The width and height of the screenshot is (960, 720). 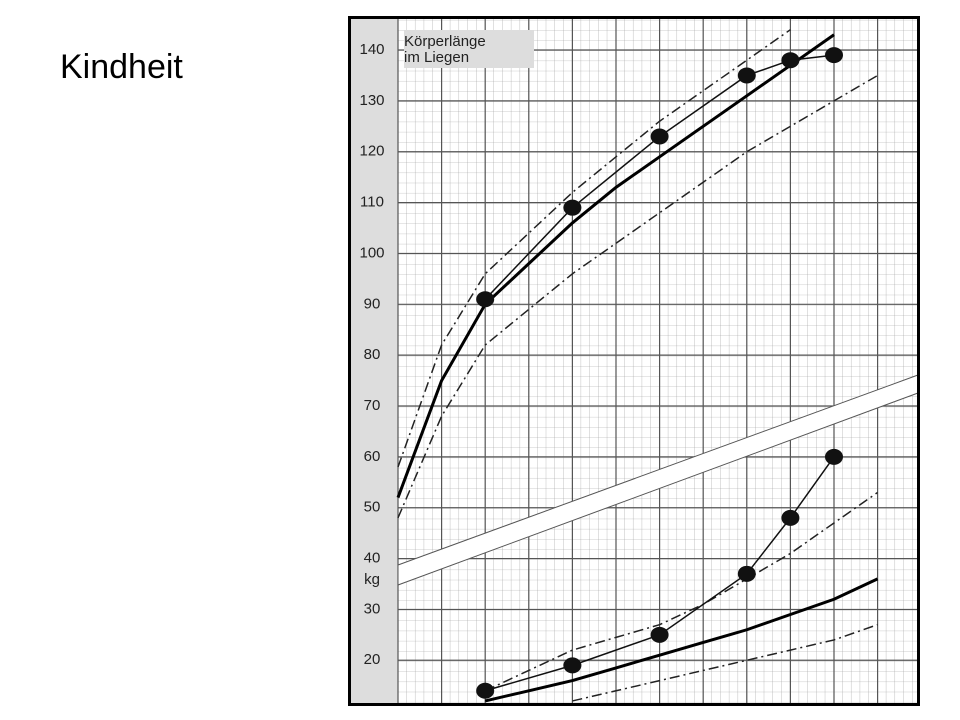 I want to click on y-tick-label: 40, so click(x=372, y=558).